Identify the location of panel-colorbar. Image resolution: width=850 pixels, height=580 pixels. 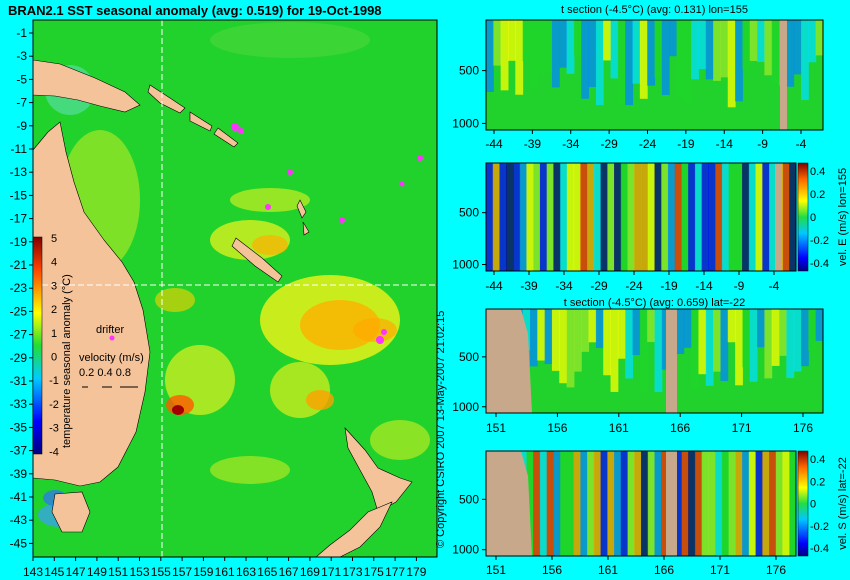
(803, 217).